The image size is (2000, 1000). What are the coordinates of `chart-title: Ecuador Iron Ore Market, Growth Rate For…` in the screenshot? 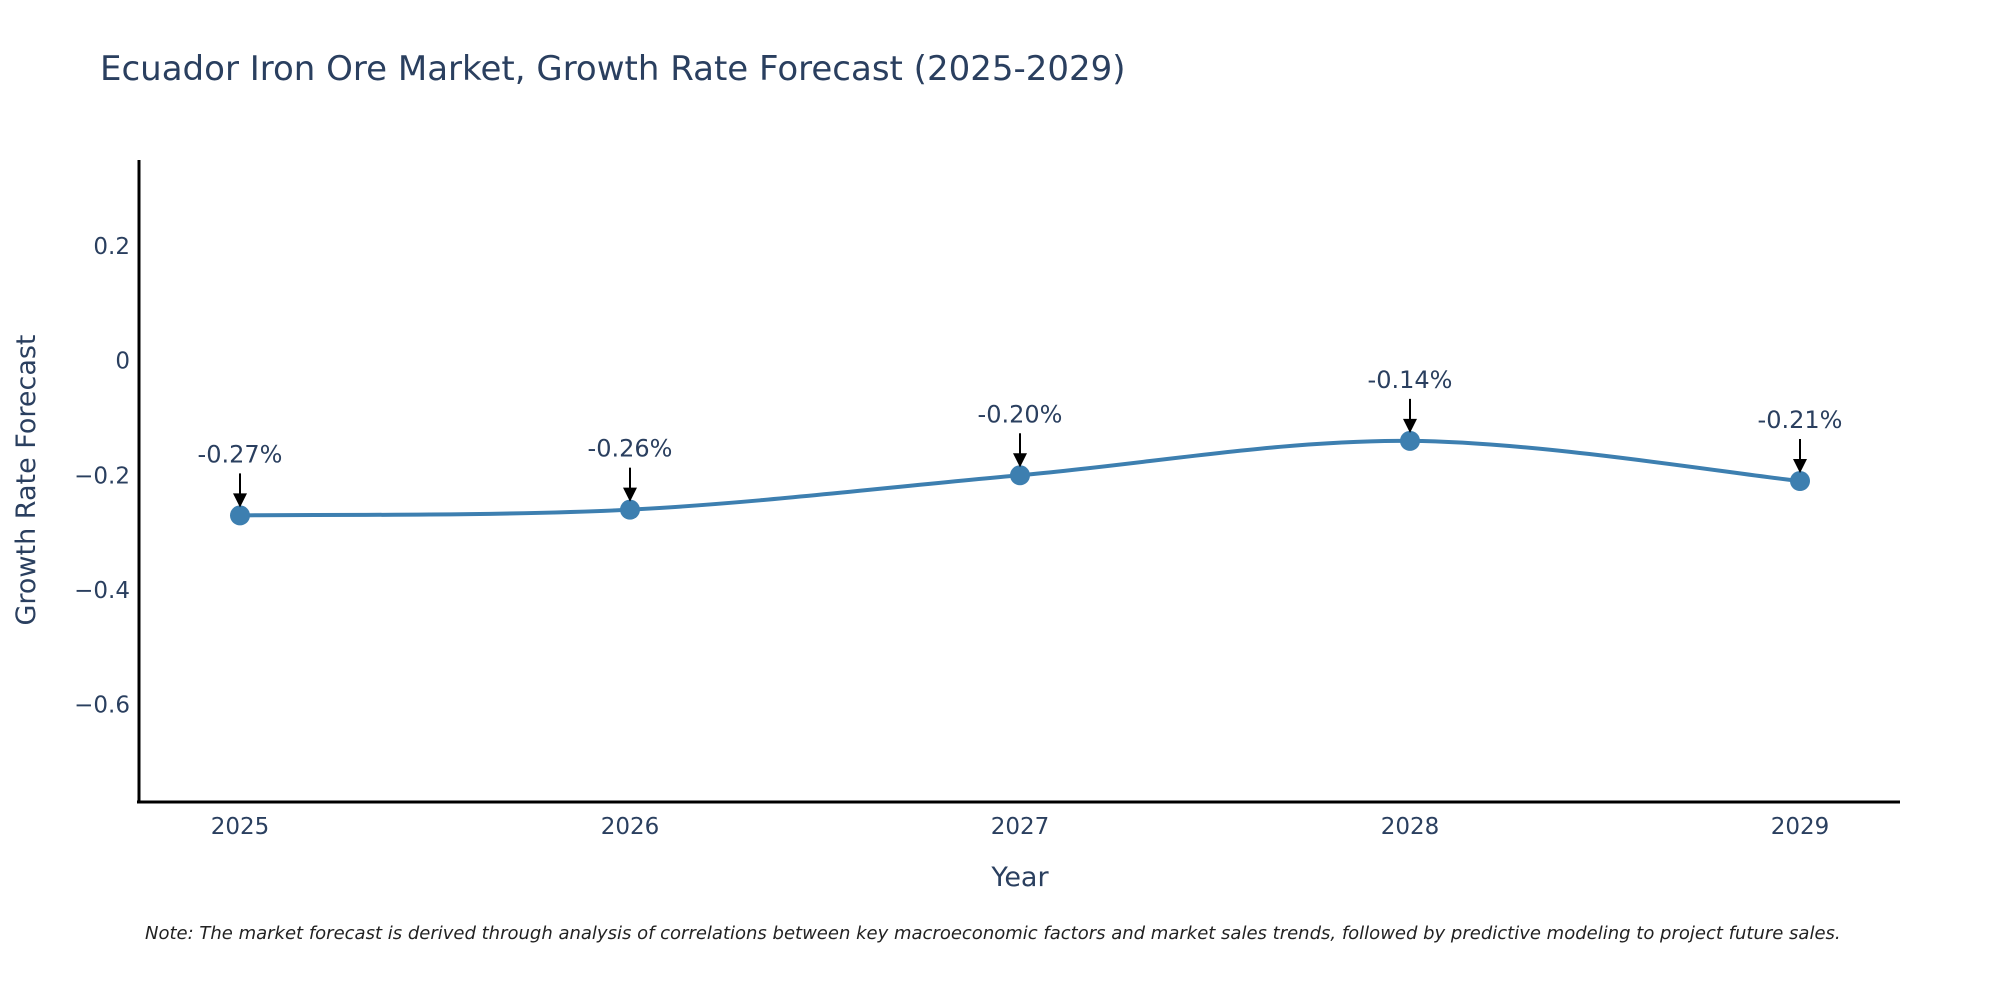 It's located at (613, 69).